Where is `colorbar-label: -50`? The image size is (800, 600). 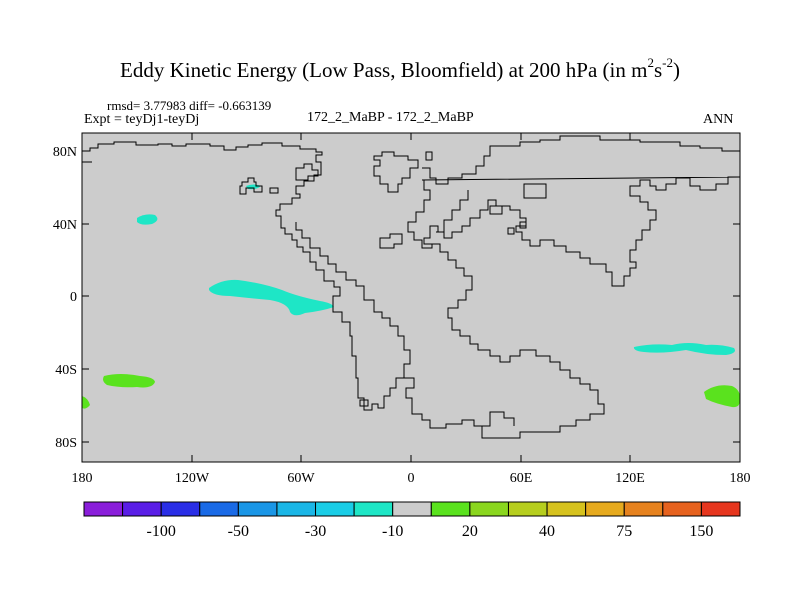
colorbar-label: -50 is located at coordinates (238, 531).